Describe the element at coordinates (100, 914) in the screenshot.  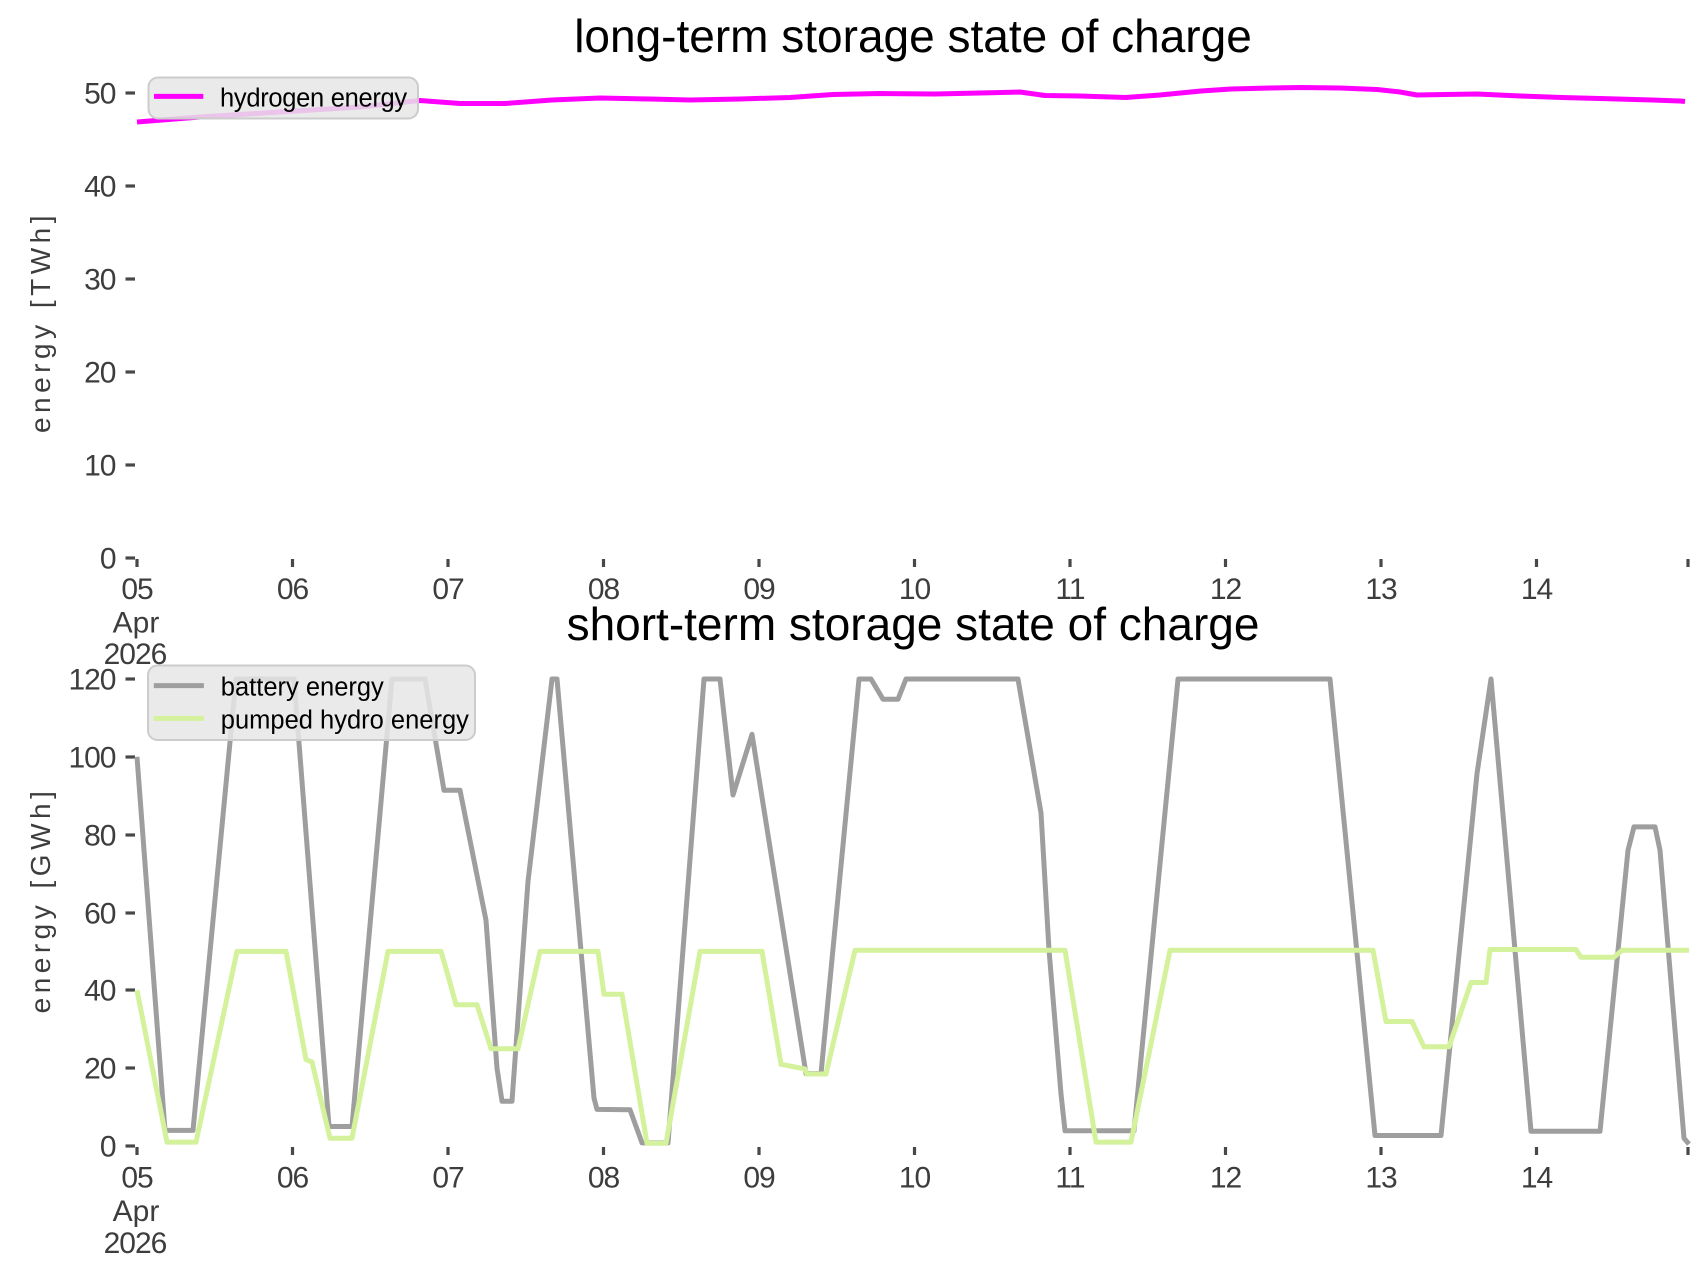
I see `svg-text: 60` at that location.